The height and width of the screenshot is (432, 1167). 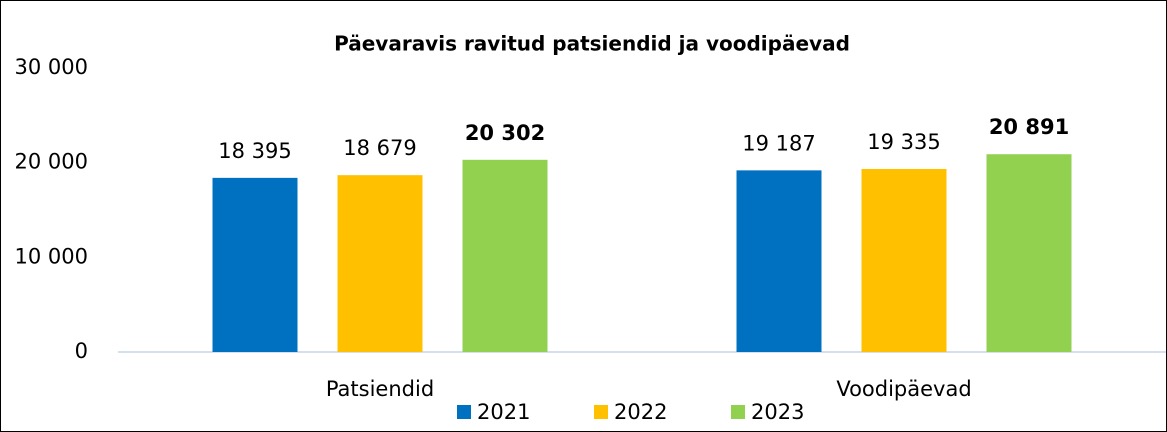 I want to click on legend-label: 2023, so click(x=777, y=412).